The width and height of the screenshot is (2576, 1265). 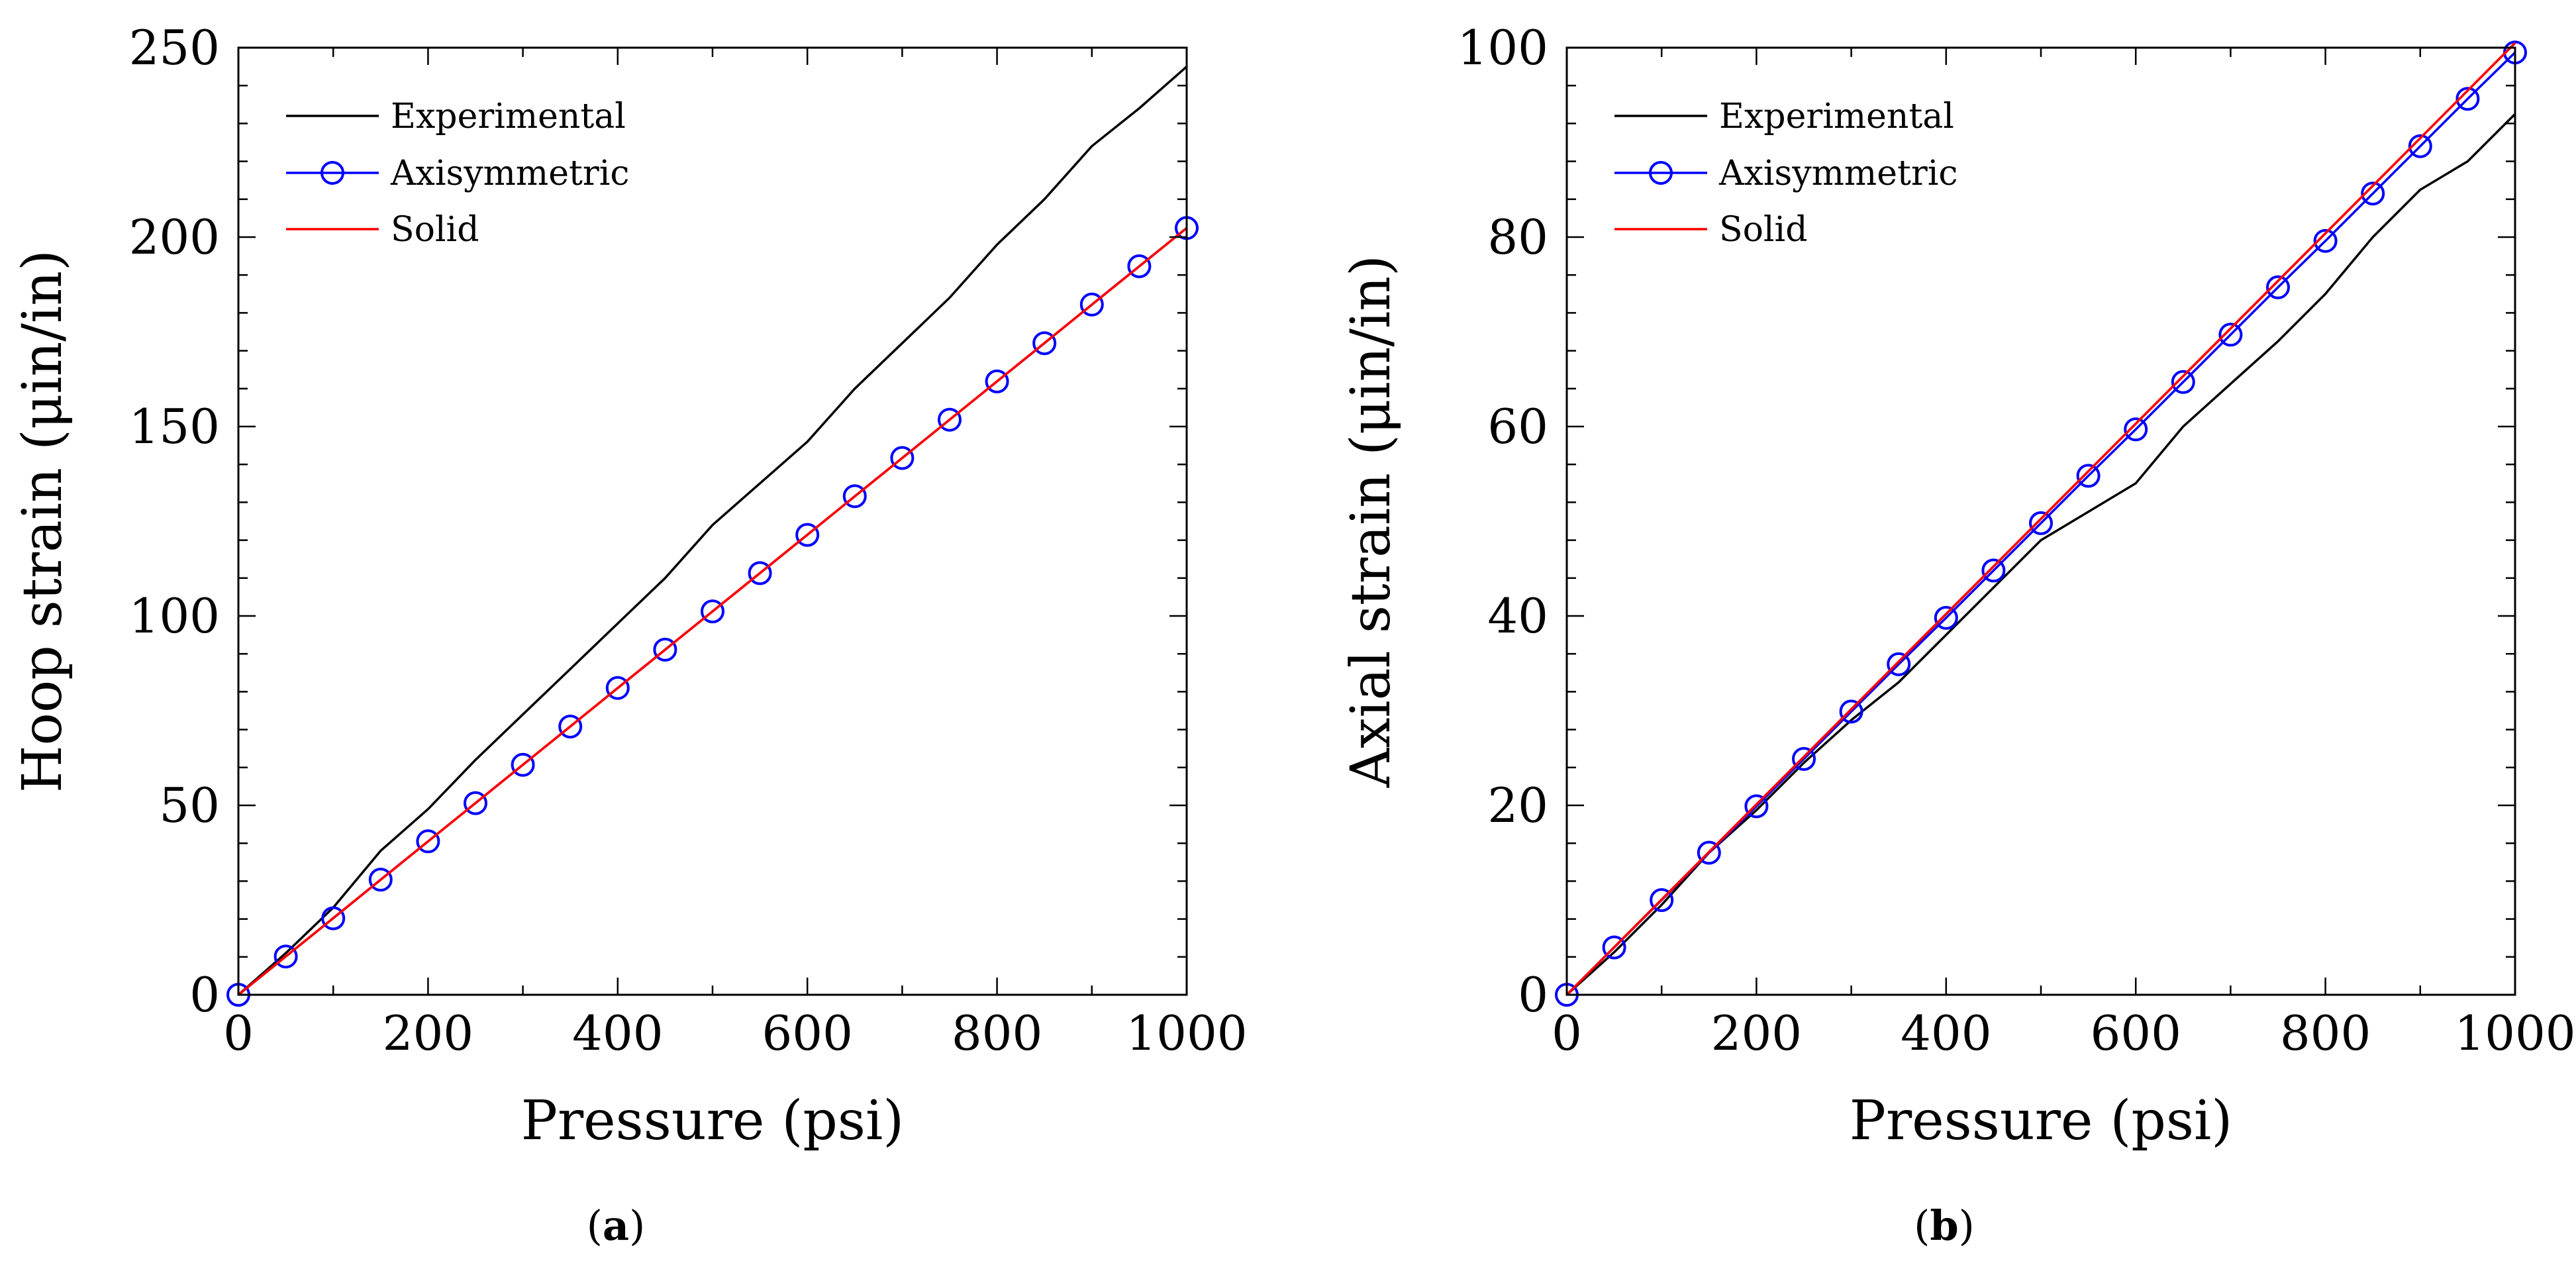 What do you see at coordinates (1756, 1033) in the screenshot?
I see `axial-x-tick-label: 200` at bounding box center [1756, 1033].